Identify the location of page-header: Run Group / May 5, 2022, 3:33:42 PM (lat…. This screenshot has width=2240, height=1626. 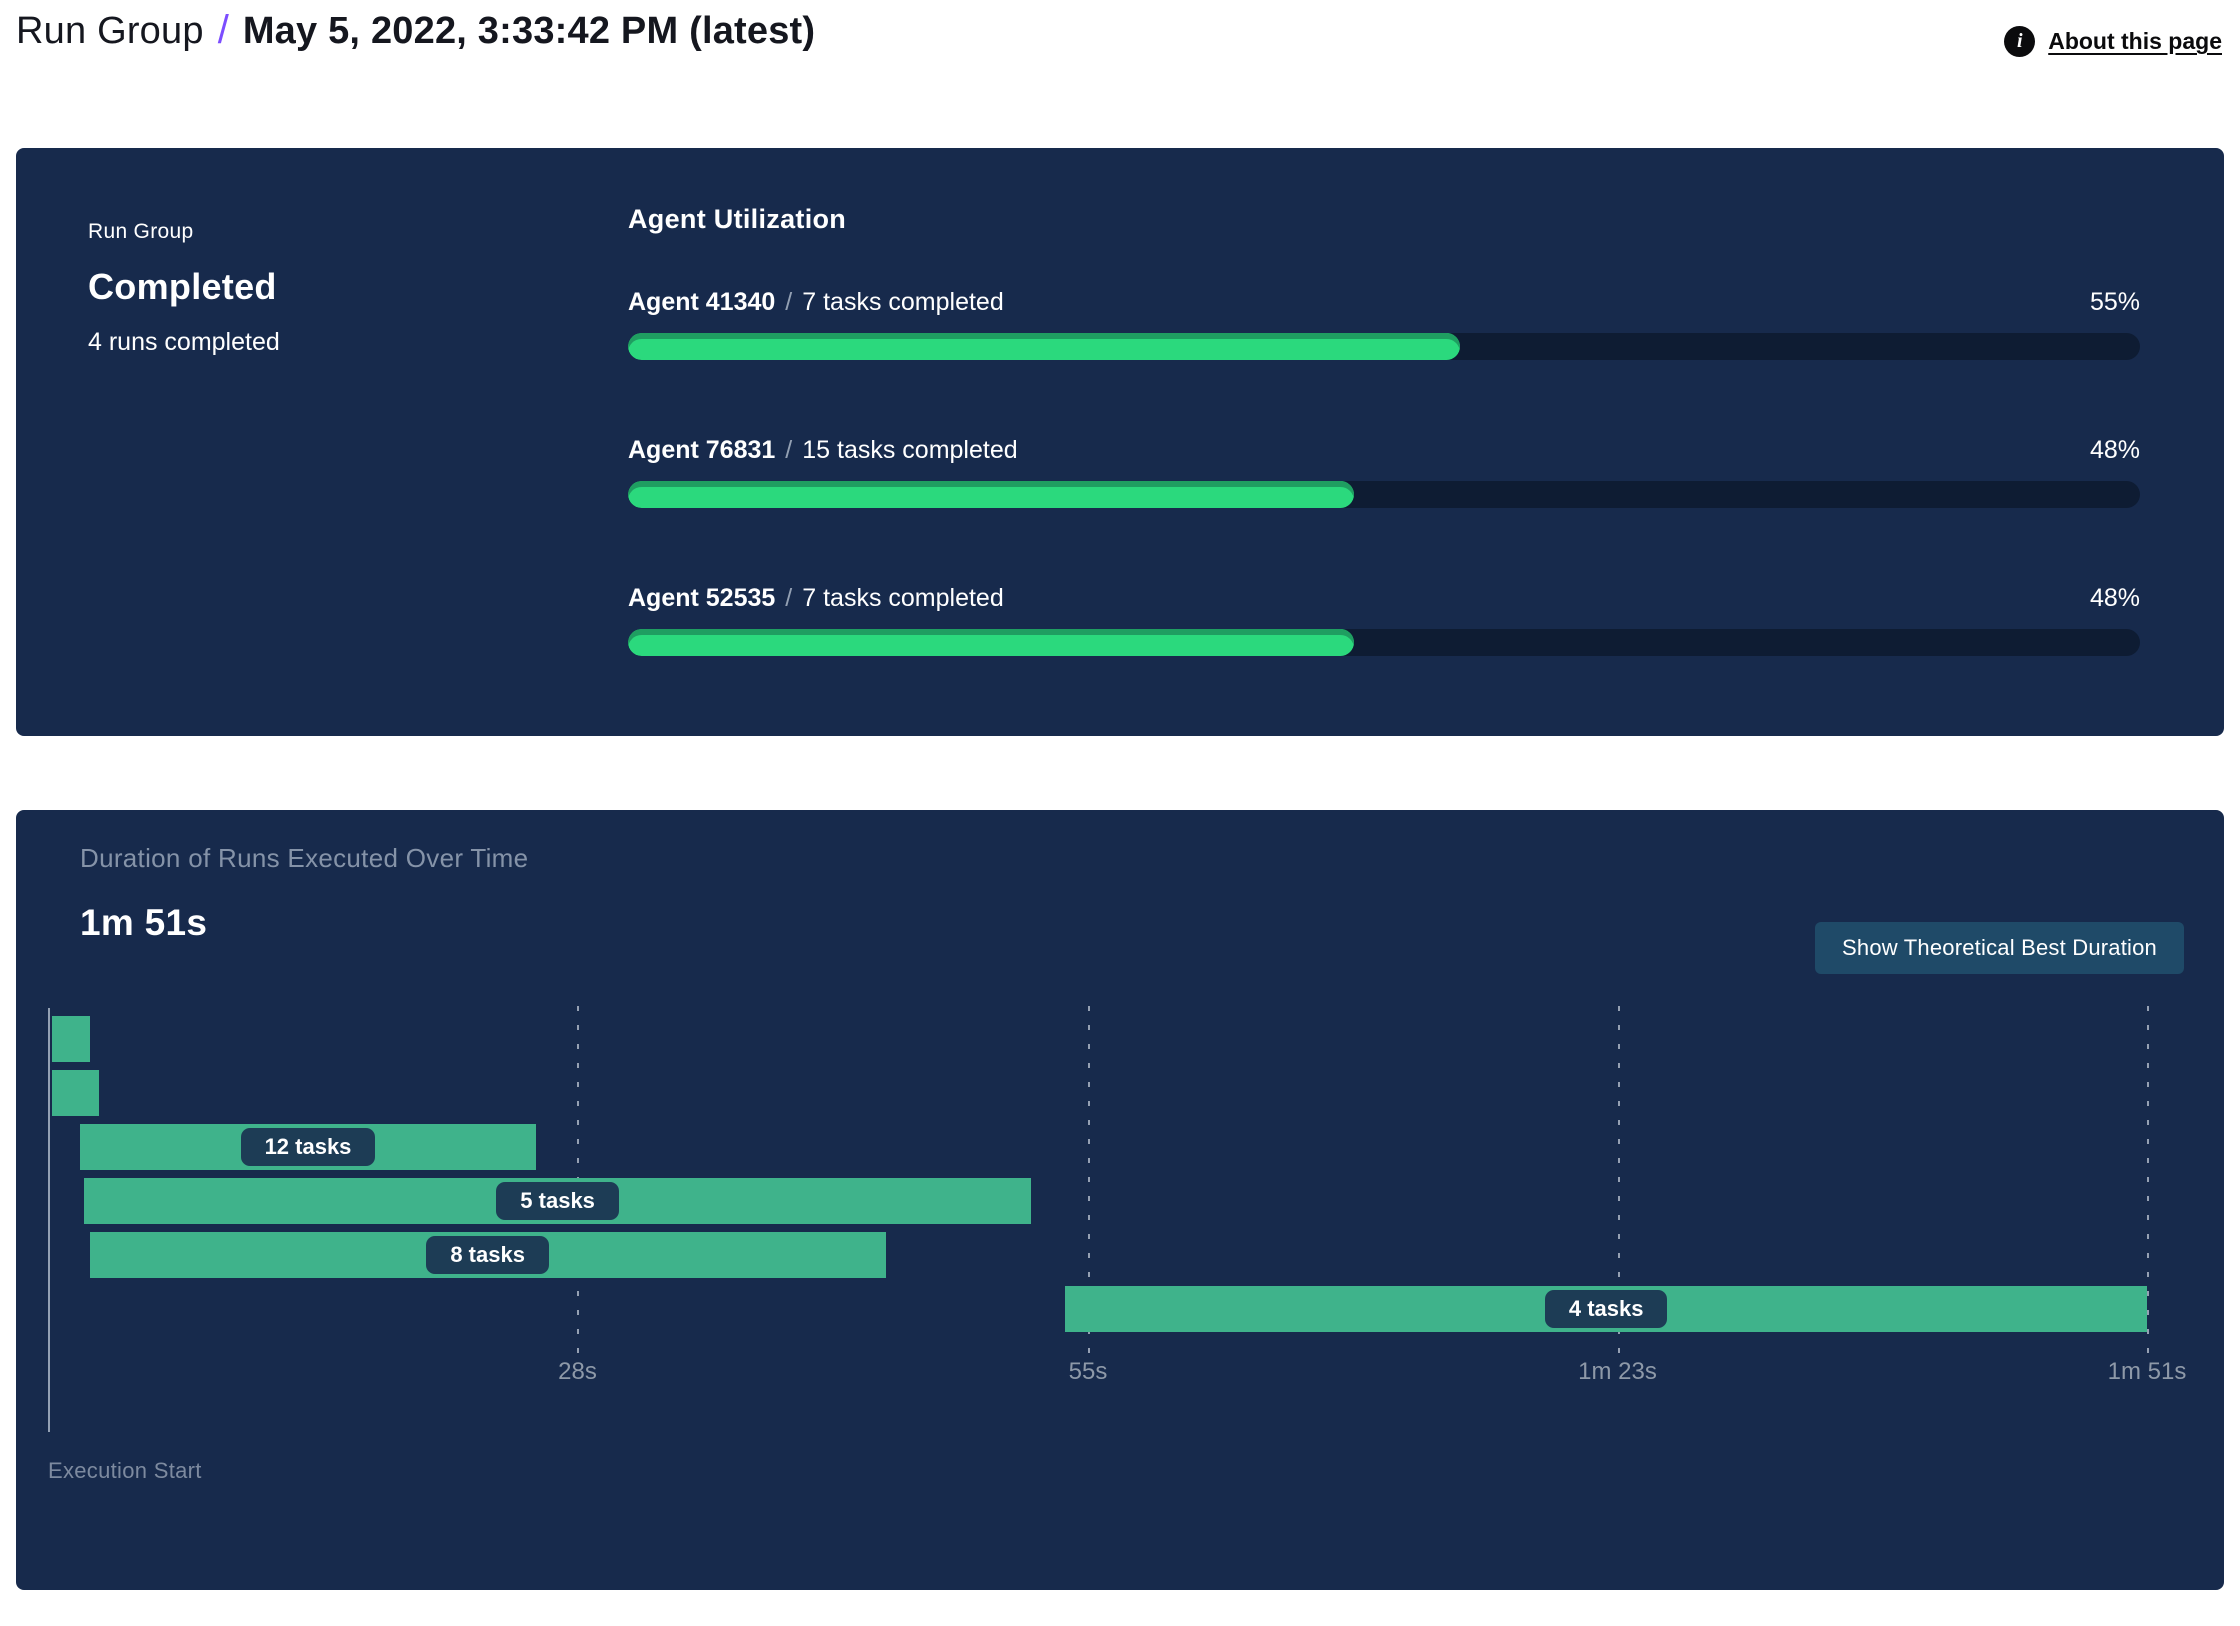
(1120, 43).